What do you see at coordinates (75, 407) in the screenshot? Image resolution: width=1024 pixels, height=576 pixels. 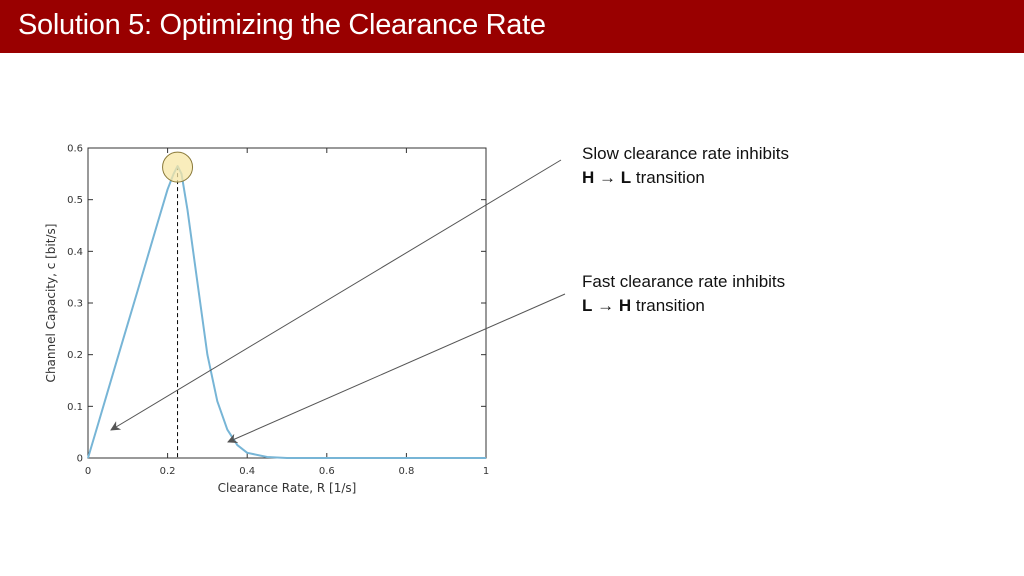 I see `y-tick-label: 0.1` at bounding box center [75, 407].